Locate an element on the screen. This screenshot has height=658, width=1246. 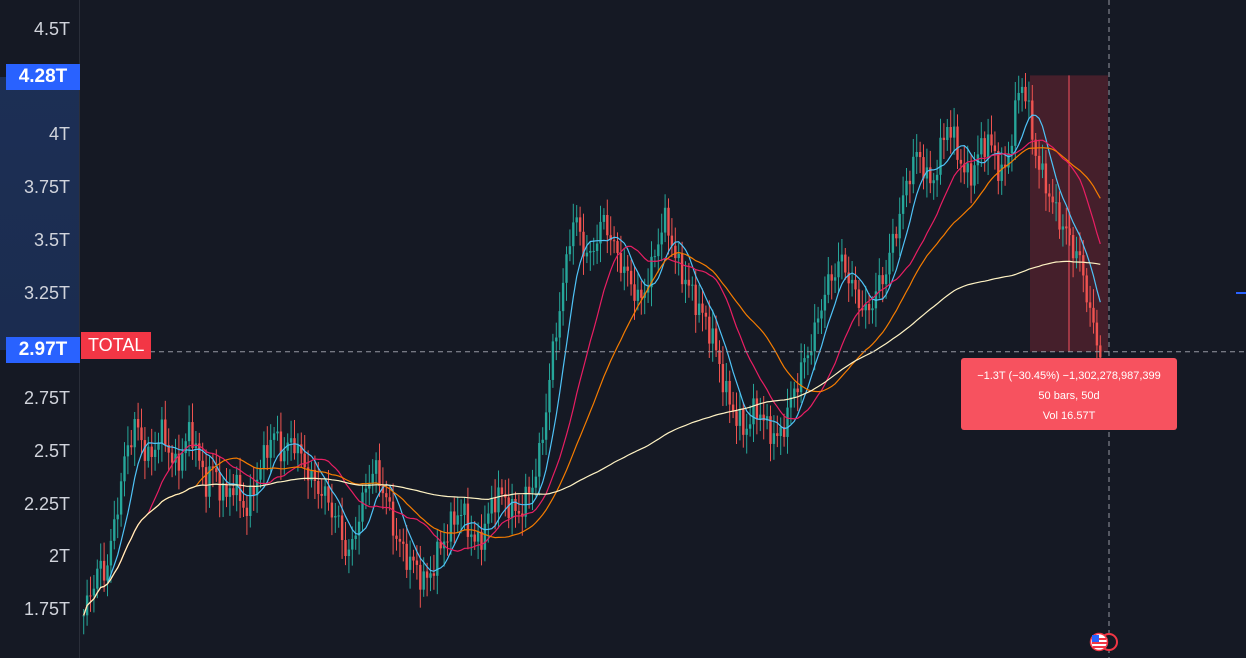
measure-bars: 50 bars, 50d is located at coordinates (1069, 396).